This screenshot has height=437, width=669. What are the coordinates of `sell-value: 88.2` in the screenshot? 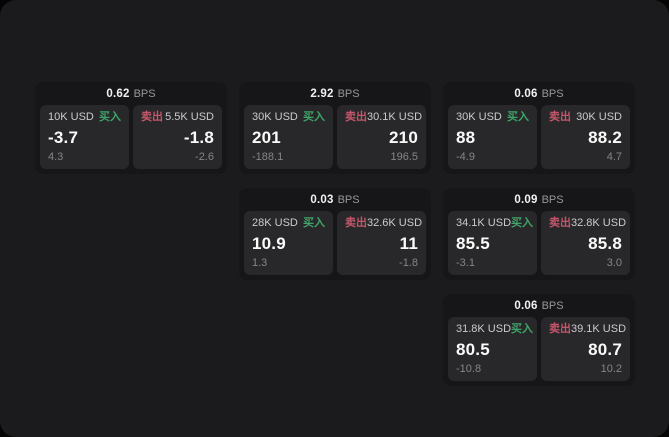 It's located at (605, 137).